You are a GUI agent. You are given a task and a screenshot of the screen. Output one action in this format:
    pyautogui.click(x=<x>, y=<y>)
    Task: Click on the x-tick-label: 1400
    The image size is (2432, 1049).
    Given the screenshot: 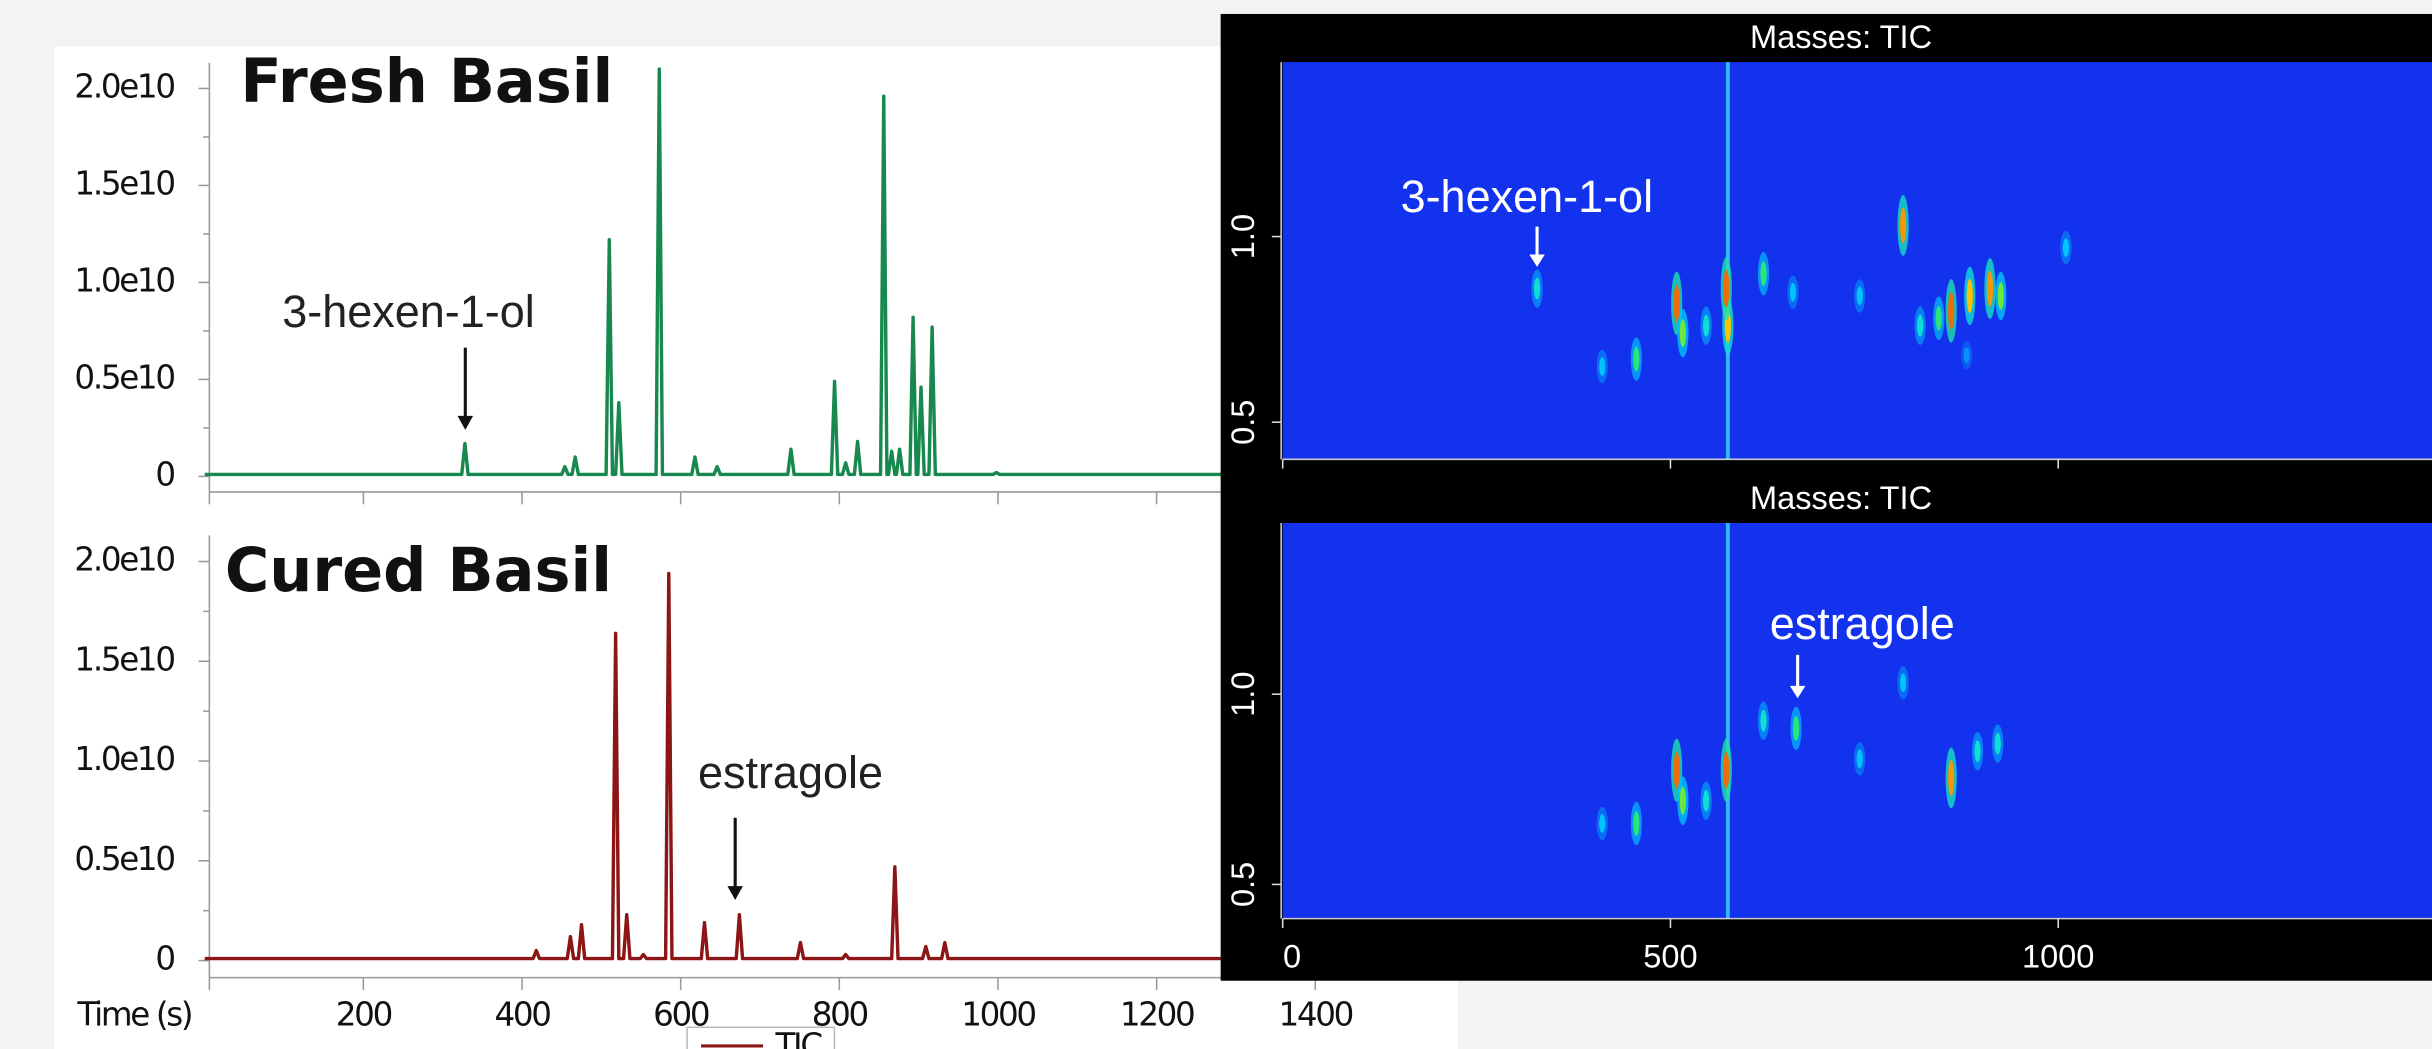 What is the action you would take?
    pyautogui.click(x=1315, y=1014)
    